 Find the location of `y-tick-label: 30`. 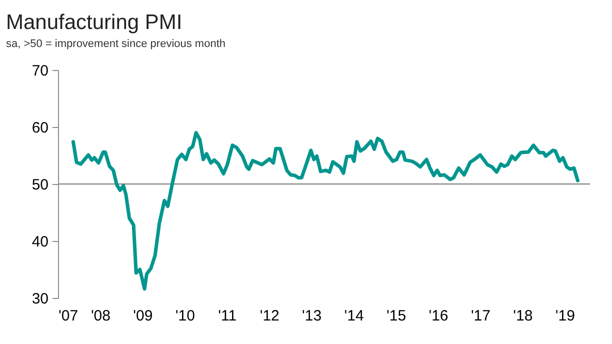

y-tick-label: 30 is located at coordinates (40, 299).